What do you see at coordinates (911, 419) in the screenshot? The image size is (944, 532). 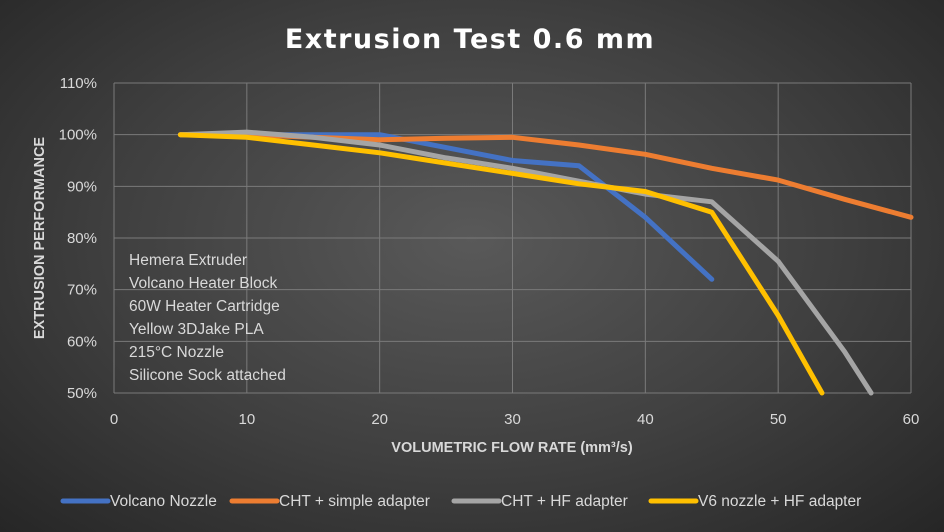 I see `x-tick-label: 60` at bounding box center [911, 419].